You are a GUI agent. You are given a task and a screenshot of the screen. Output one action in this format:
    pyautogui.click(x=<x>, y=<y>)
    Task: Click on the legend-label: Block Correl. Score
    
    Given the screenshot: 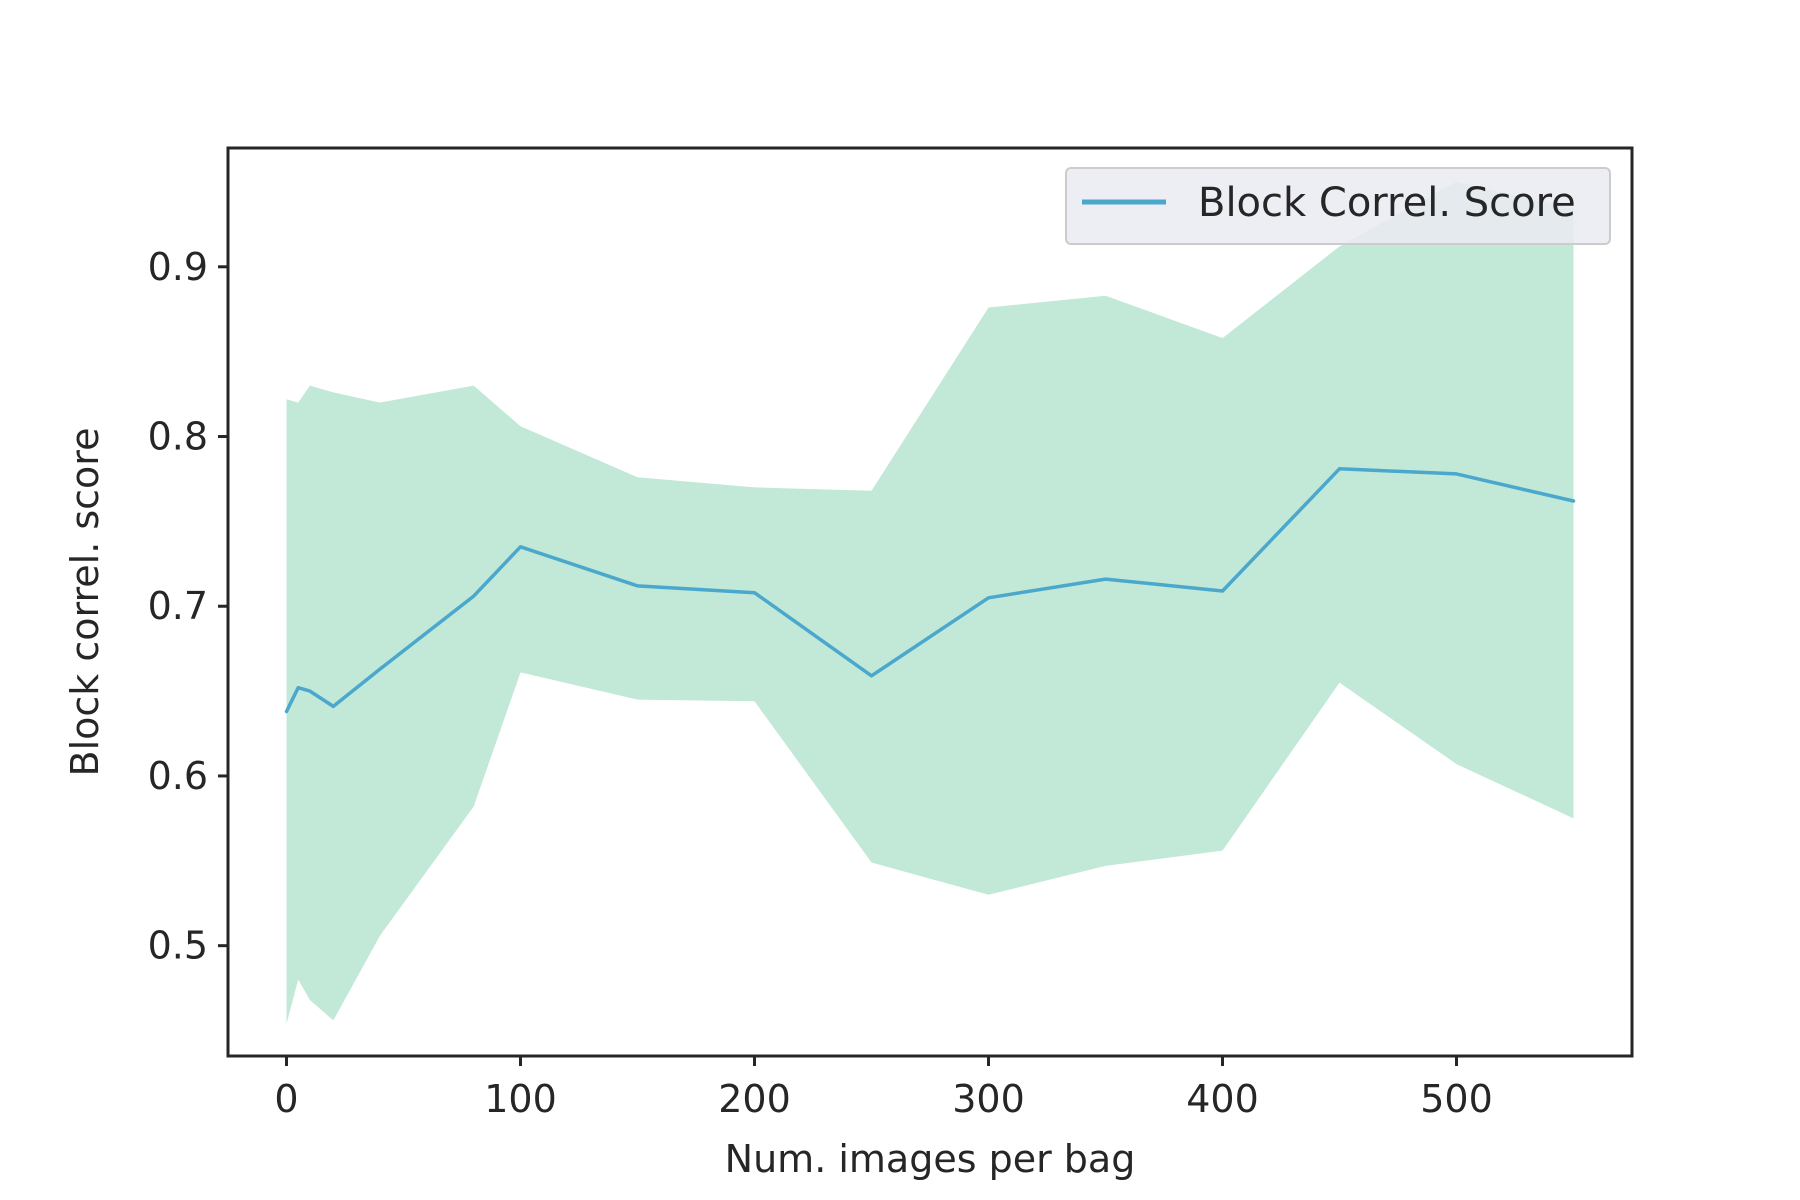 What is the action you would take?
    pyautogui.click(x=1387, y=203)
    